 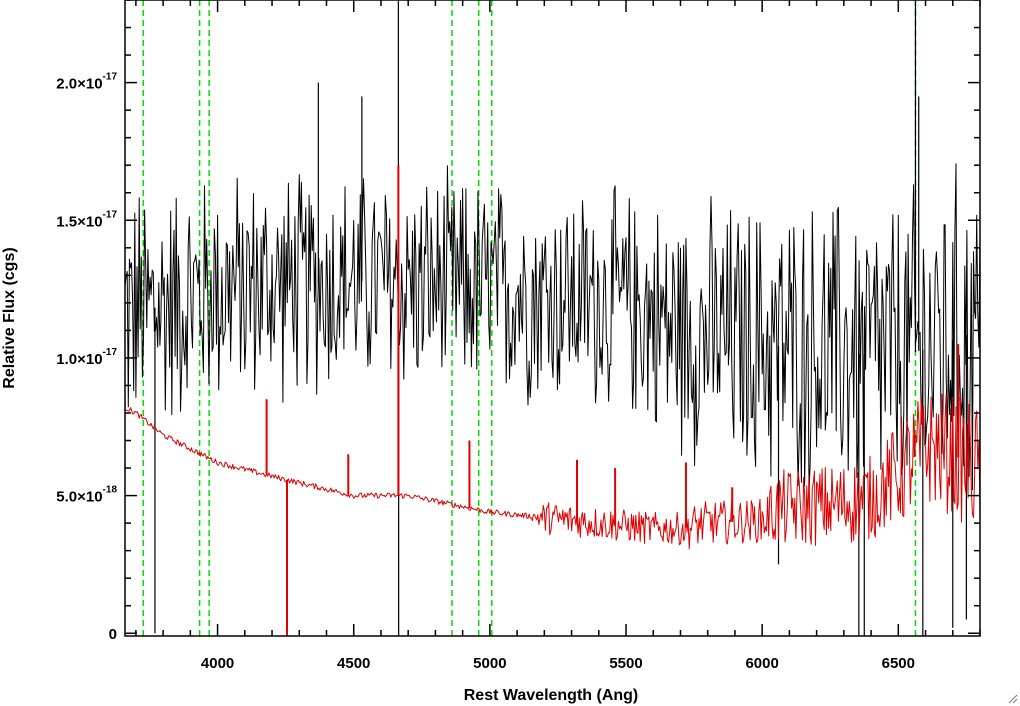 What do you see at coordinates (625, 663) in the screenshot?
I see `x-tick-label-5500: 5500` at bounding box center [625, 663].